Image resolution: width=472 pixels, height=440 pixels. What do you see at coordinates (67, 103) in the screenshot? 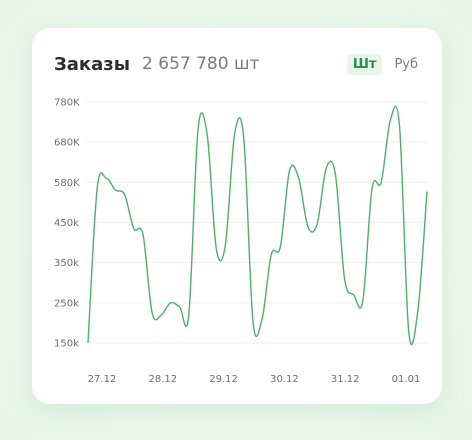
I see `y-tick-label: 780K` at bounding box center [67, 103].